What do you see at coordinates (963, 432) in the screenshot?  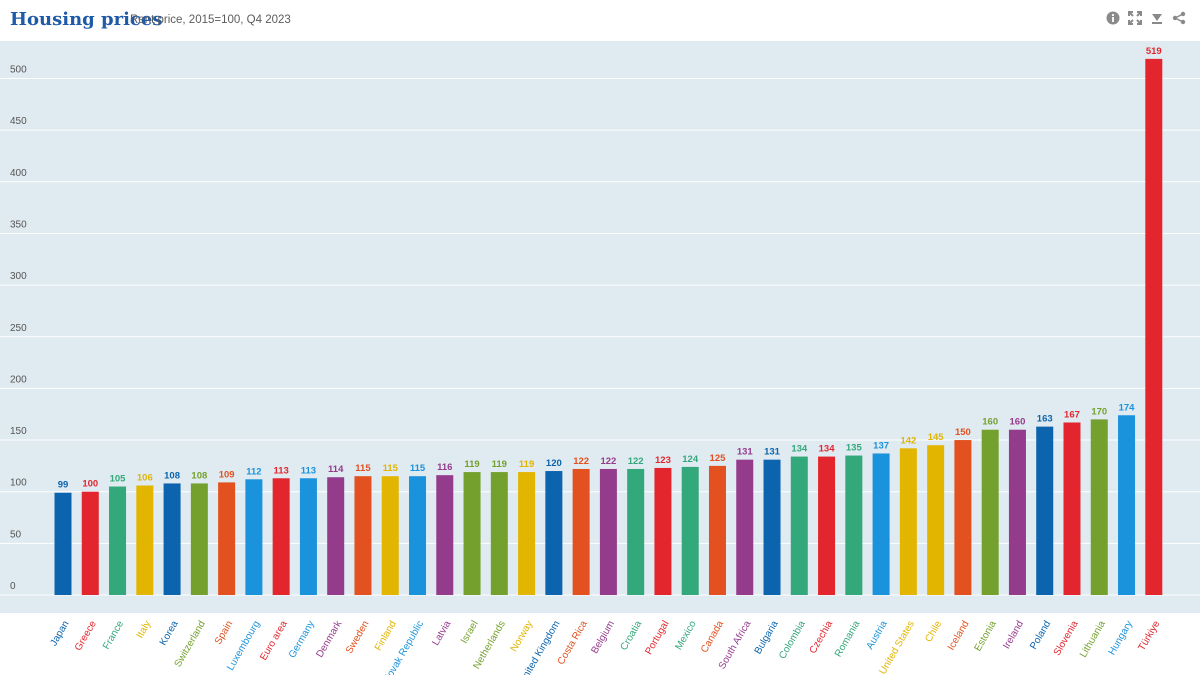 I see `data-label: 150` at bounding box center [963, 432].